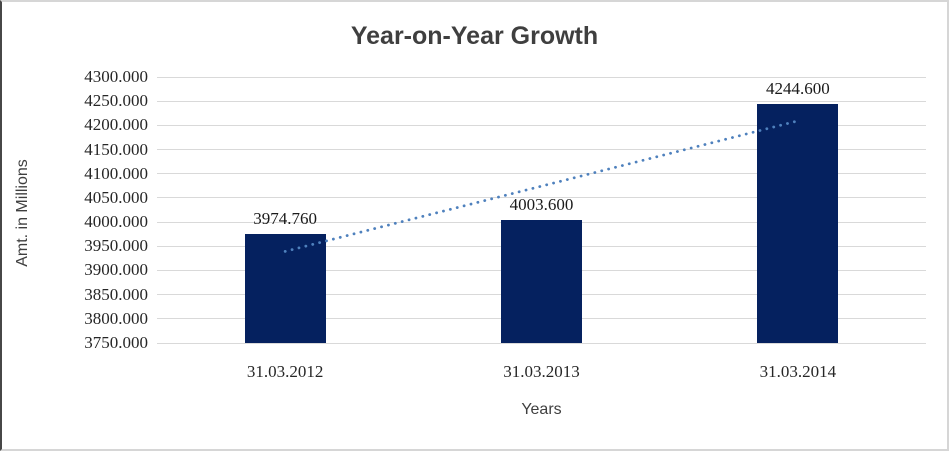 The width and height of the screenshot is (949, 451). What do you see at coordinates (541, 409) in the screenshot?
I see `x-axis-title: Years` at bounding box center [541, 409].